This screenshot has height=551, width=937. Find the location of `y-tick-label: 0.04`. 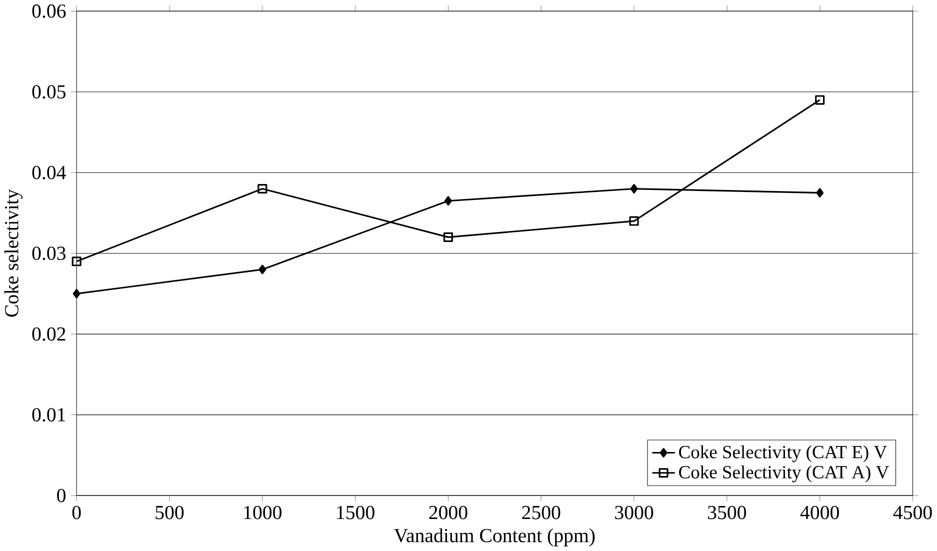

y-tick-label: 0.04 is located at coordinates (49, 173).